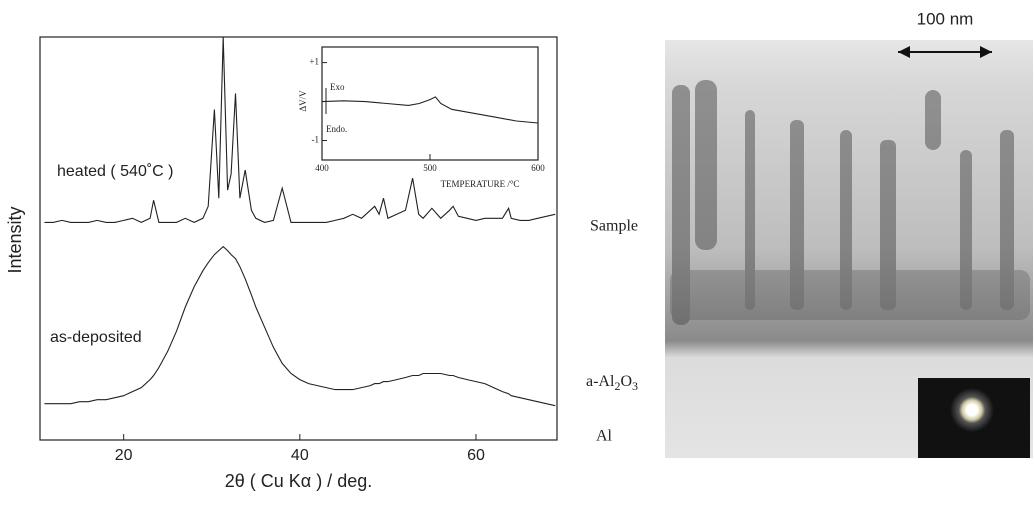 Image resolution: width=1034 pixels, height=505 pixels. What do you see at coordinates (600, 381) in the screenshot?
I see `layer-label-part: a-Al` at bounding box center [600, 381].